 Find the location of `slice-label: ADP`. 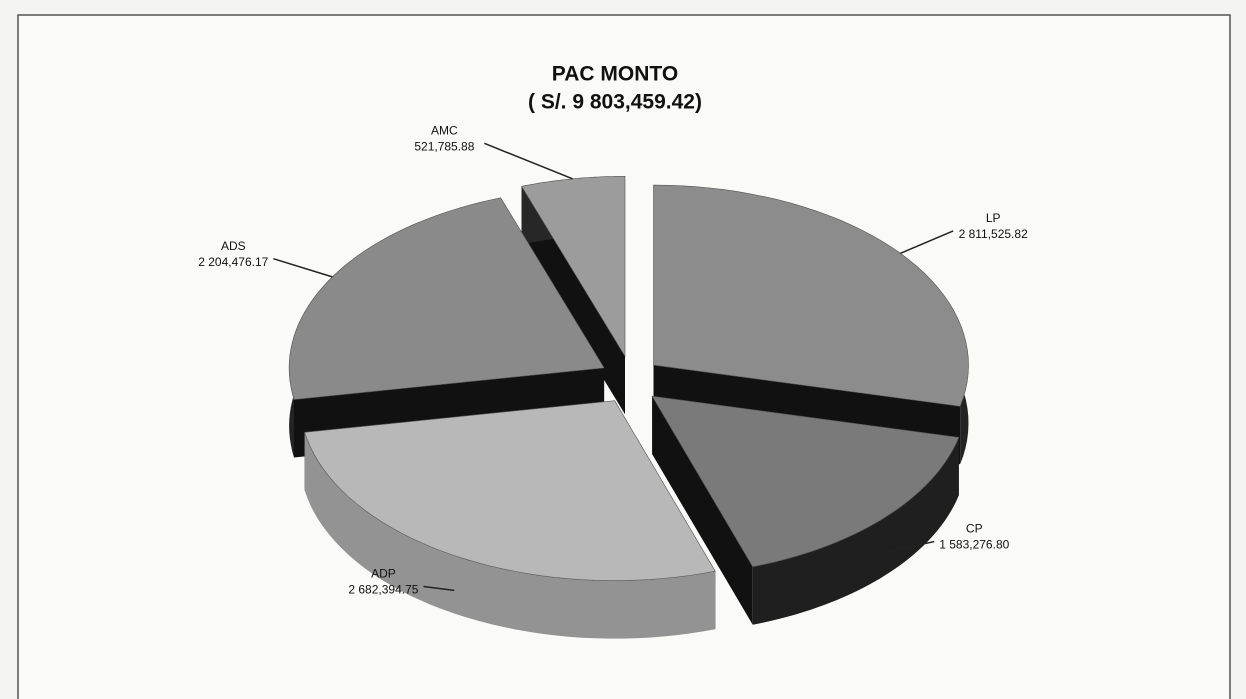

slice-label: ADP is located at coordinates (383, 574).